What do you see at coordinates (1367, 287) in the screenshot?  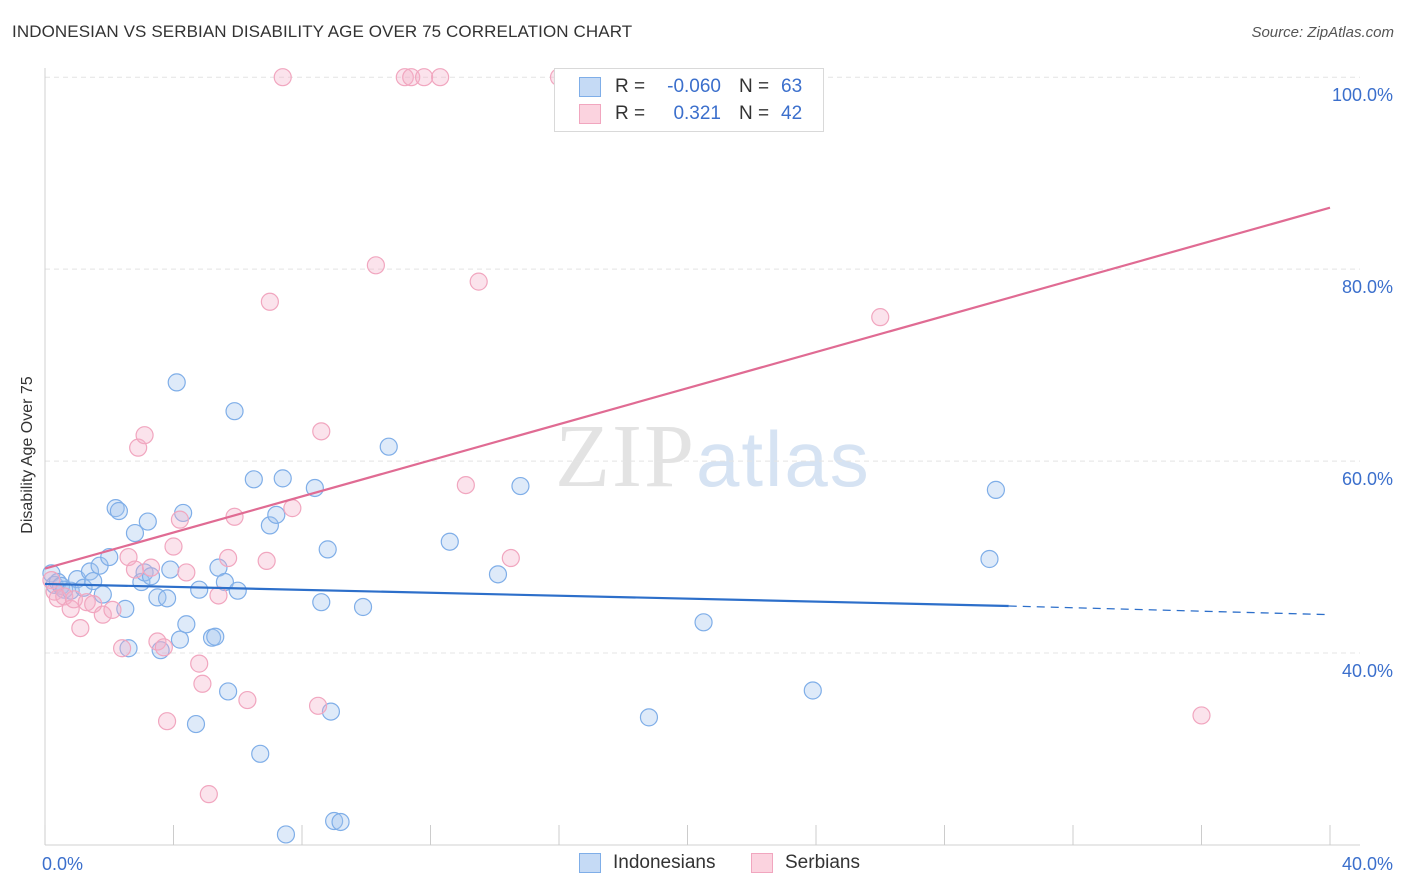 I see `y-tick-label: 80.0%` at bounding box center [1367, 287].